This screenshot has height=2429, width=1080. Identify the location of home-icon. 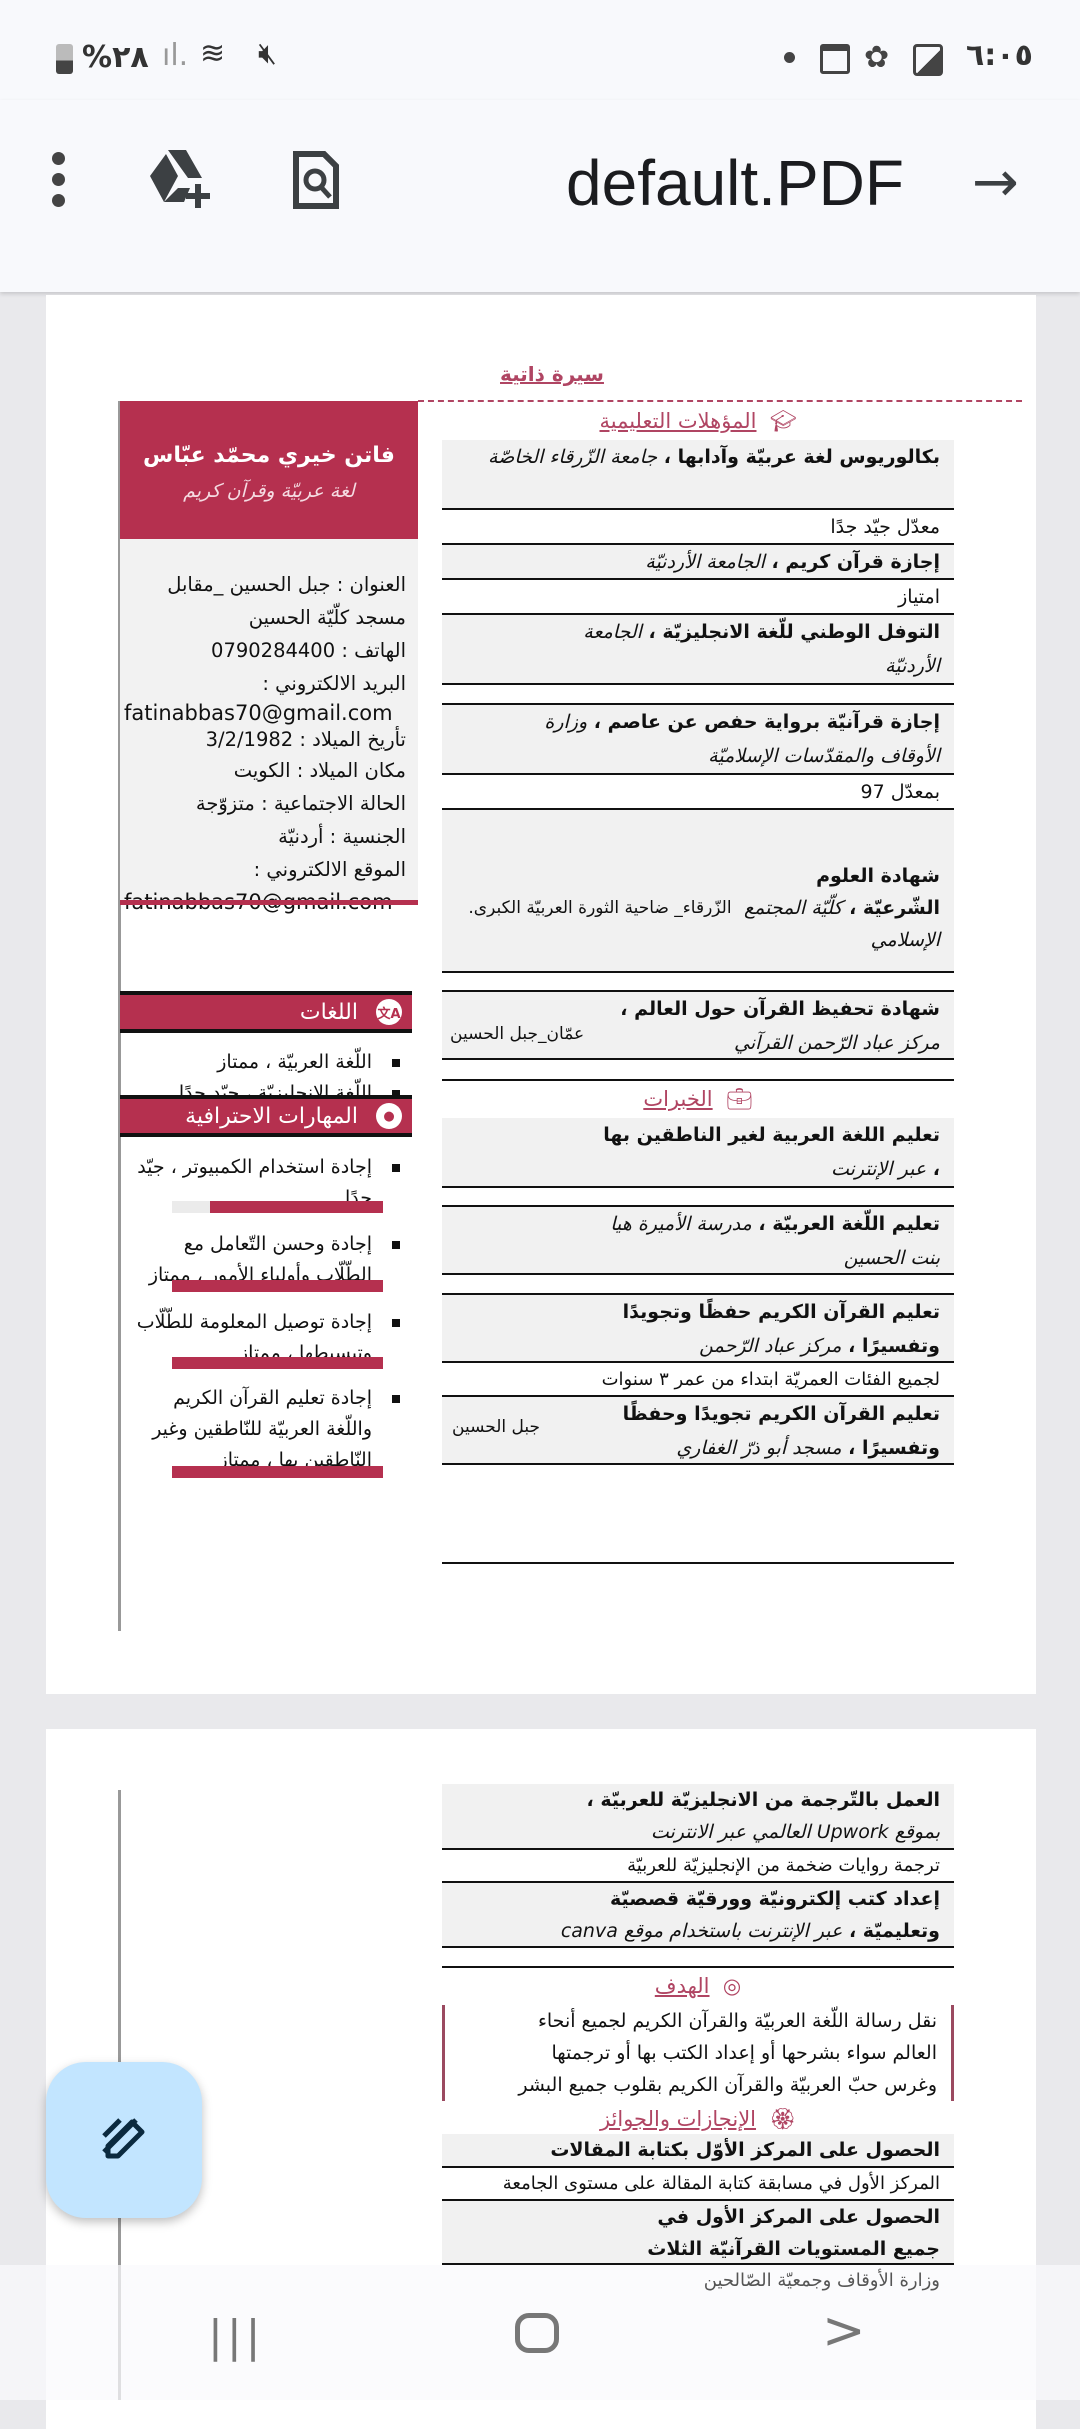
(537, 2333).